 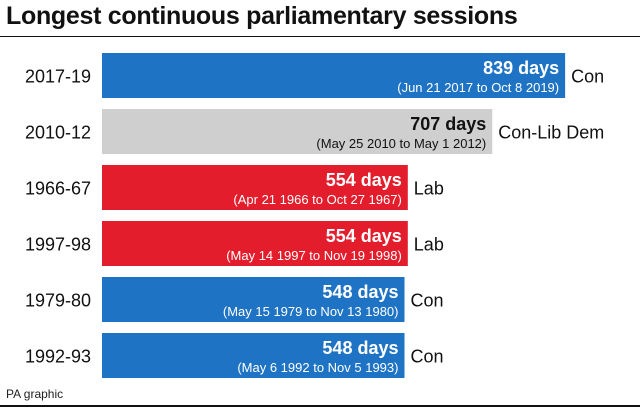 I want to click on value-label: 839 days, so click(x=521, y=68).